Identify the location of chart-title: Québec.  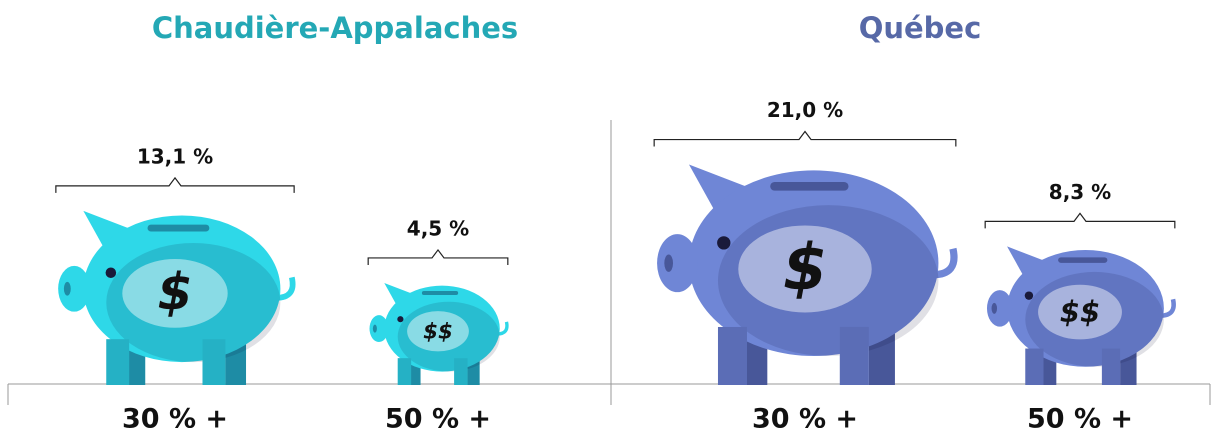
(920, 28).